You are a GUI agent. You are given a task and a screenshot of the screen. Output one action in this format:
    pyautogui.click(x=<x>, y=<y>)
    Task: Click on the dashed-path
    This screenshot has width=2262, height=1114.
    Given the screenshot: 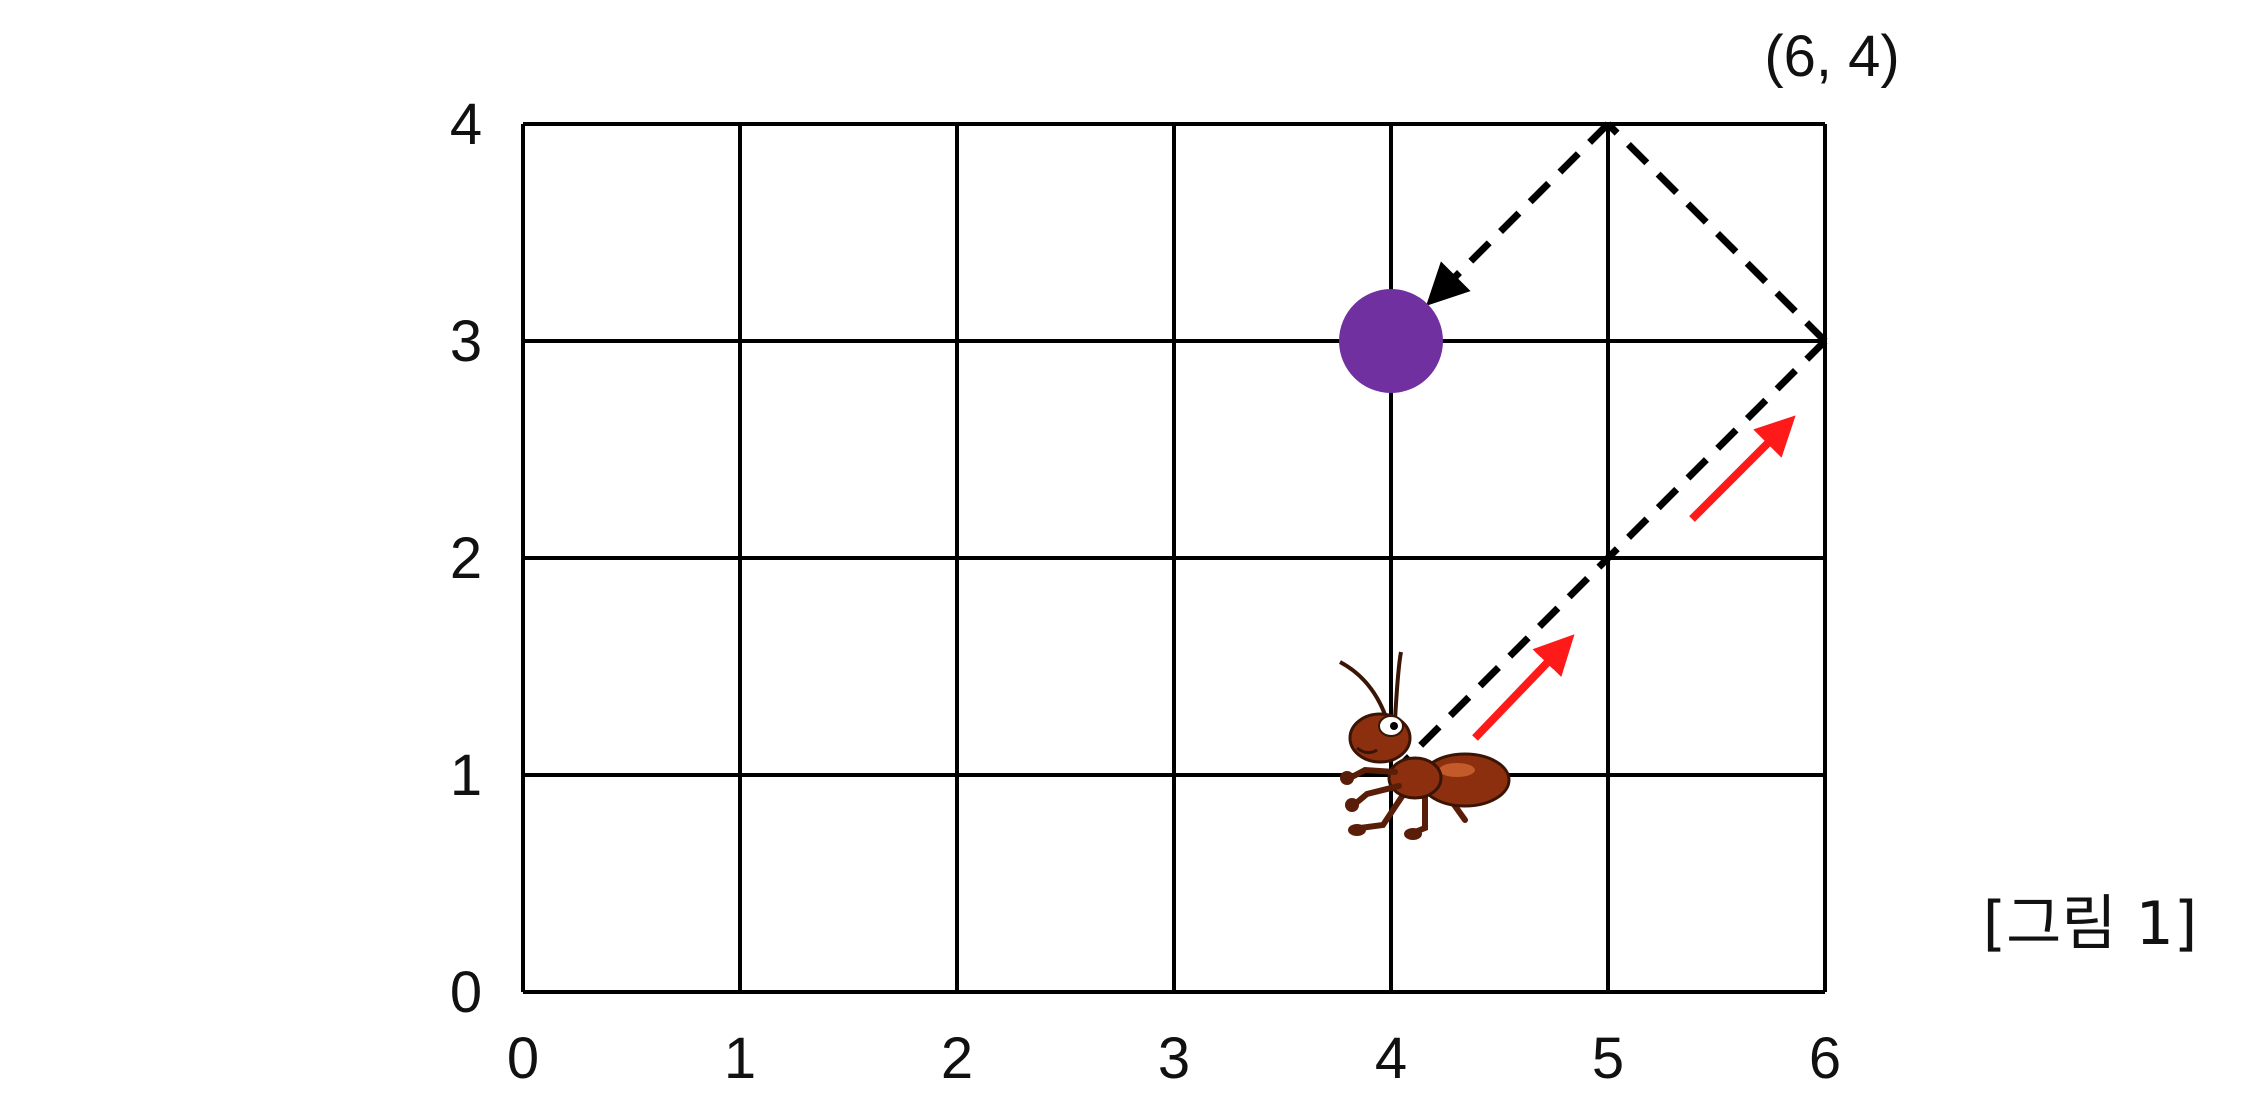 What is the action you would take?
    pyautogui.click(x=1608, y=449)
    